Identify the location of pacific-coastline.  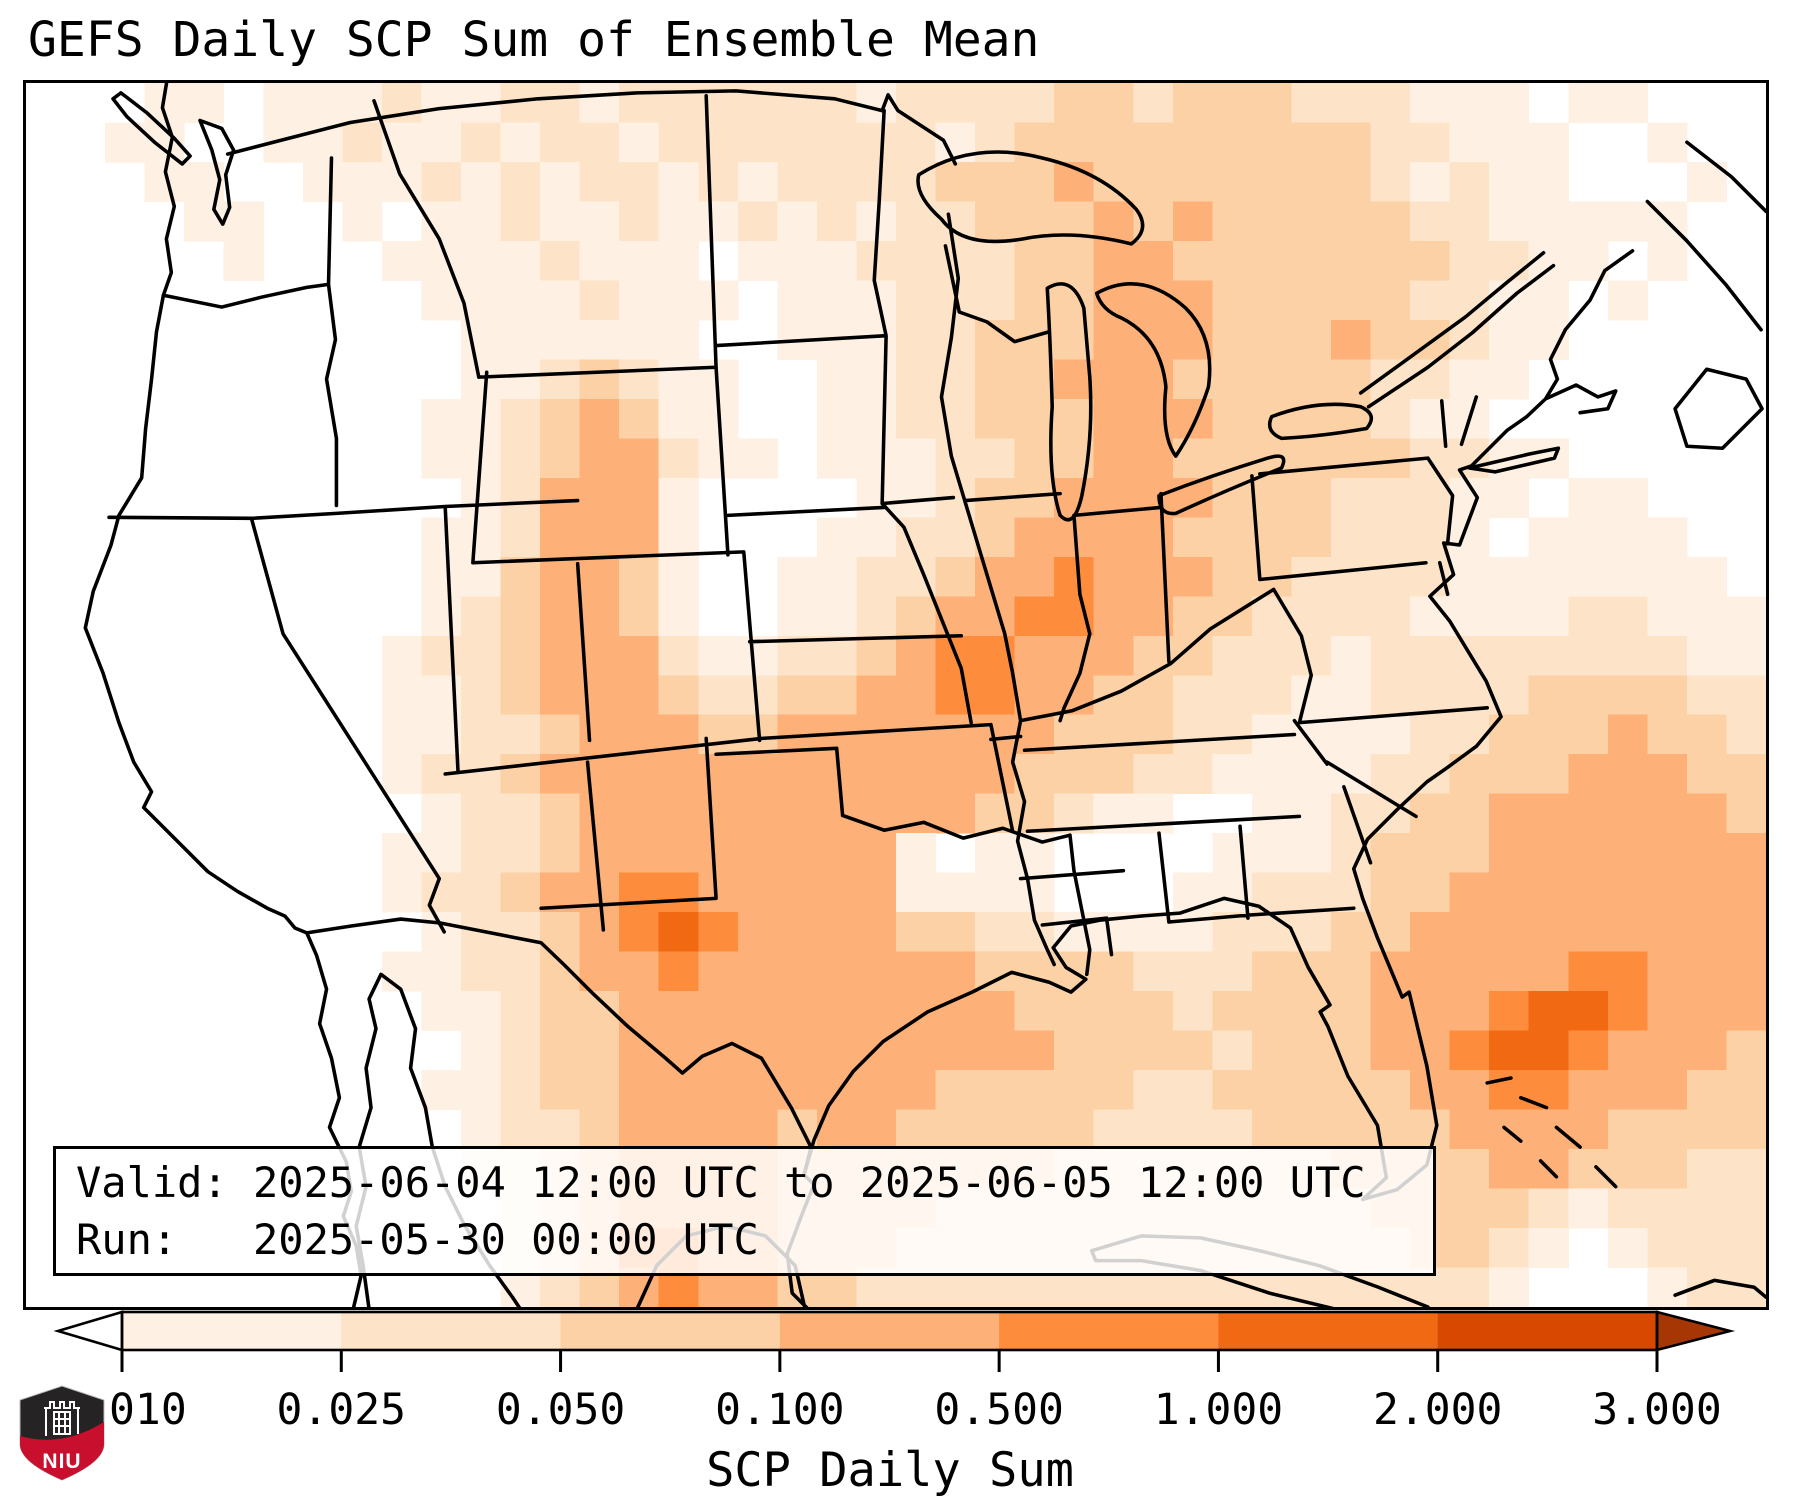
(223, 695).